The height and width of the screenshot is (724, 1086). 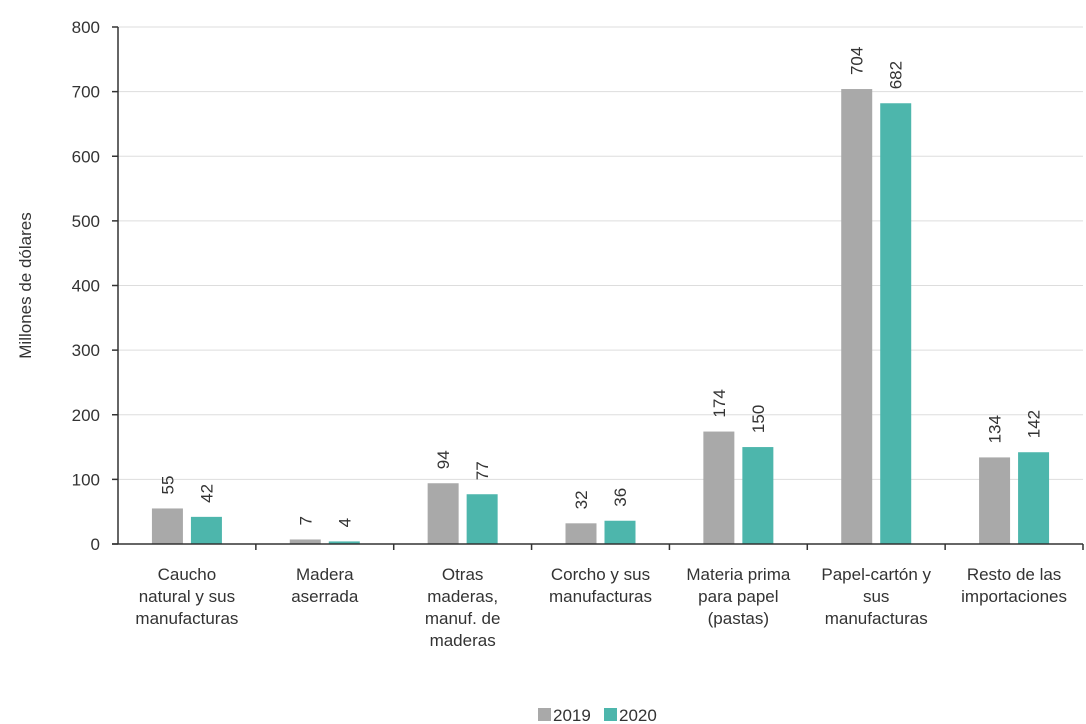 I want to click on legend-swatch-2020, so click(x=610, y=714).